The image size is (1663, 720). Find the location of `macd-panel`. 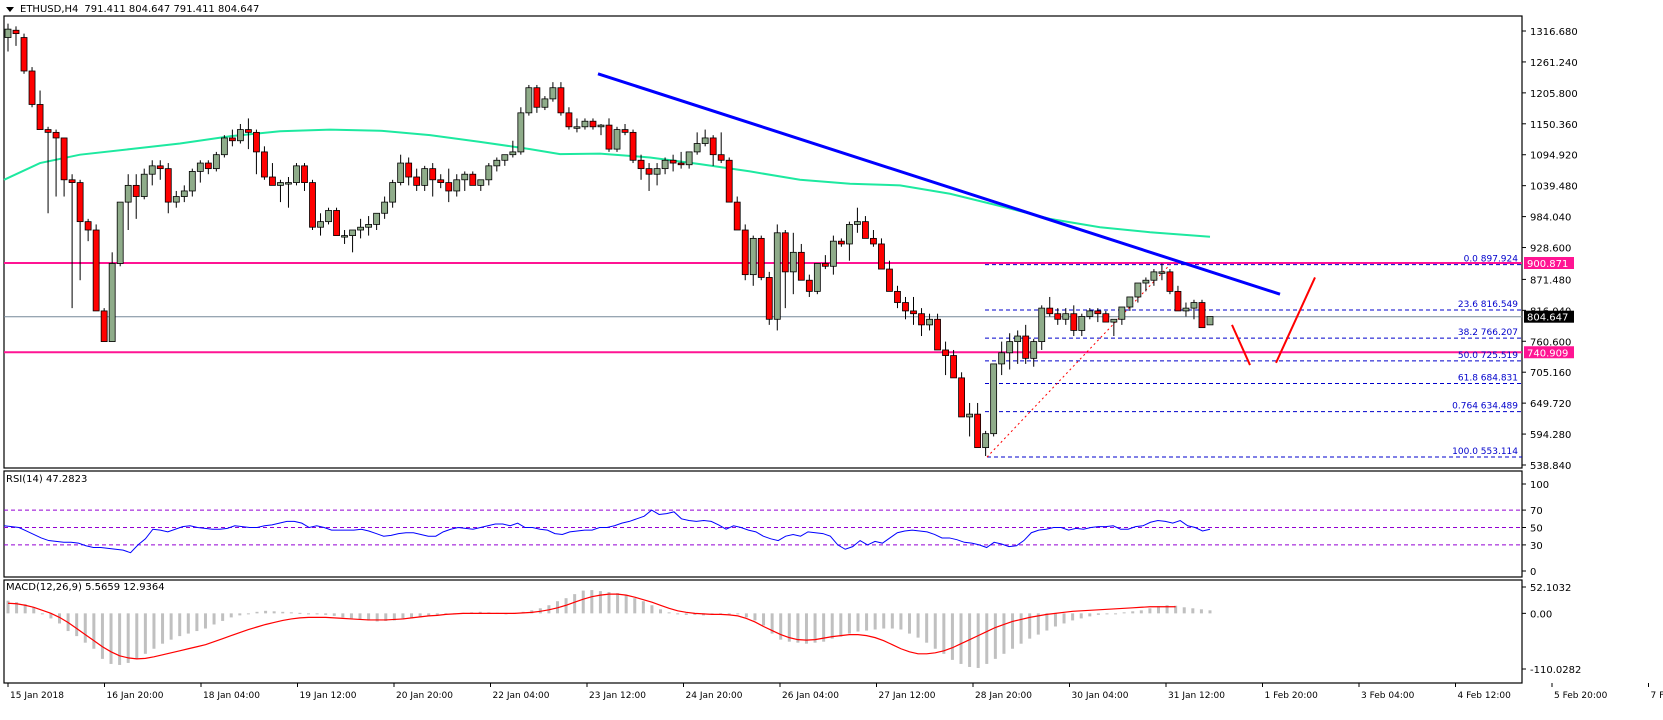

macd-panel is located at coordinates (609, 629).